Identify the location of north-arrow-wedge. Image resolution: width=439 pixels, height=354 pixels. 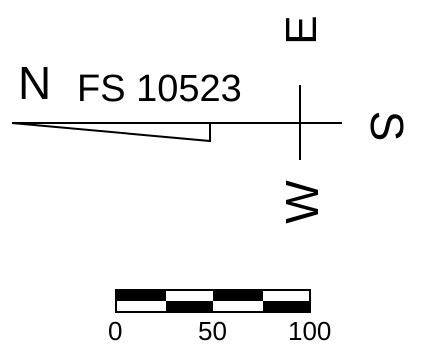
(111, 132).